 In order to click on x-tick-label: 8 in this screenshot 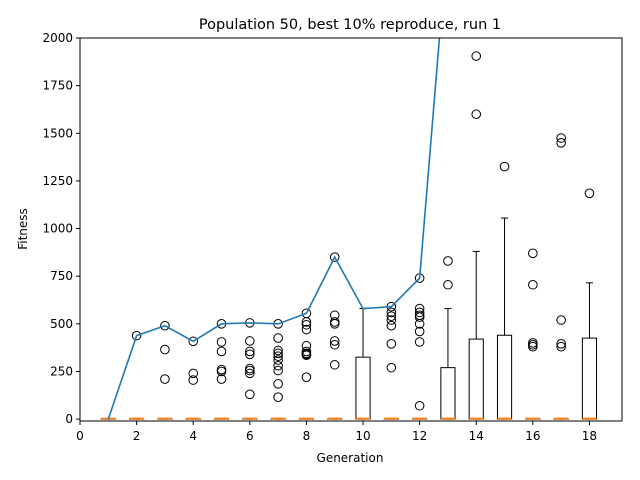, I will do `click(307, 436)`.